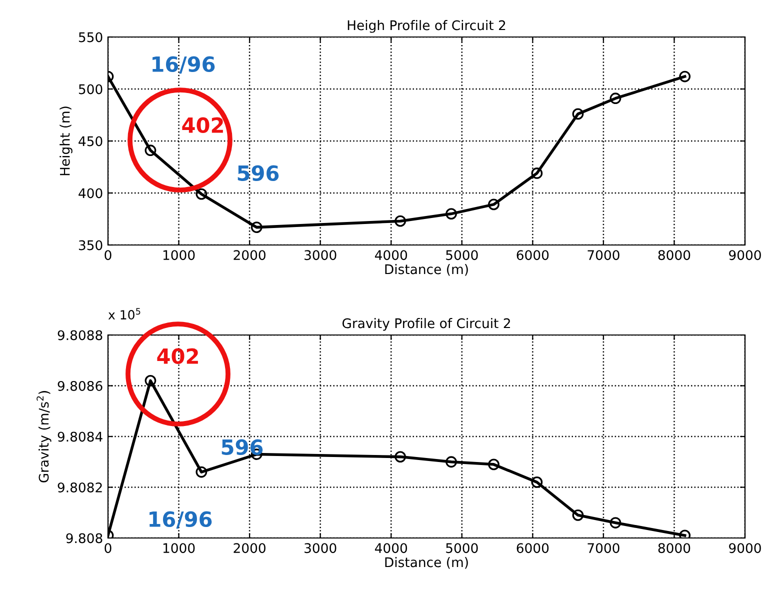 Image resolution: width=778 pixels, height=596 pixels. What do you see at coordinates (80, 487) in the screenshot?
I see `y-tick-label: 9.8082` at bounding box center [80, 487].